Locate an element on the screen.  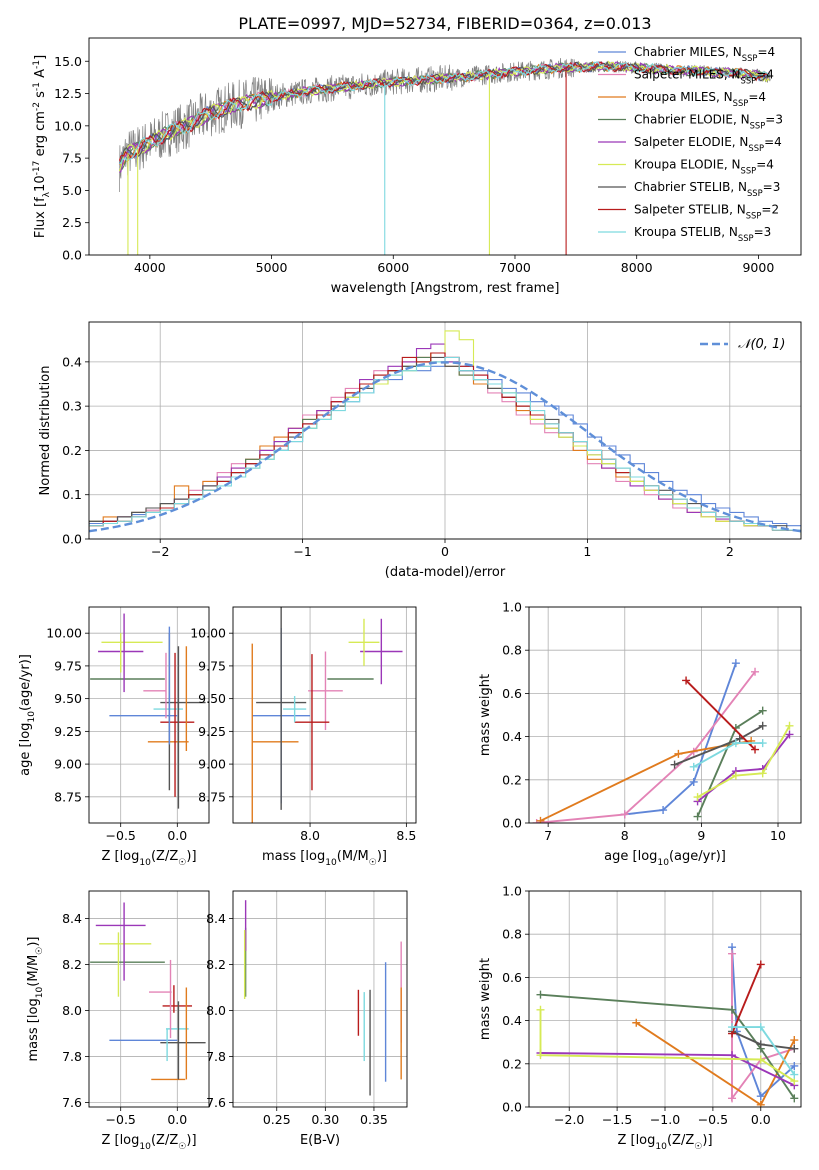
x-tick-label: 9 is located at coordinates (701, 835).